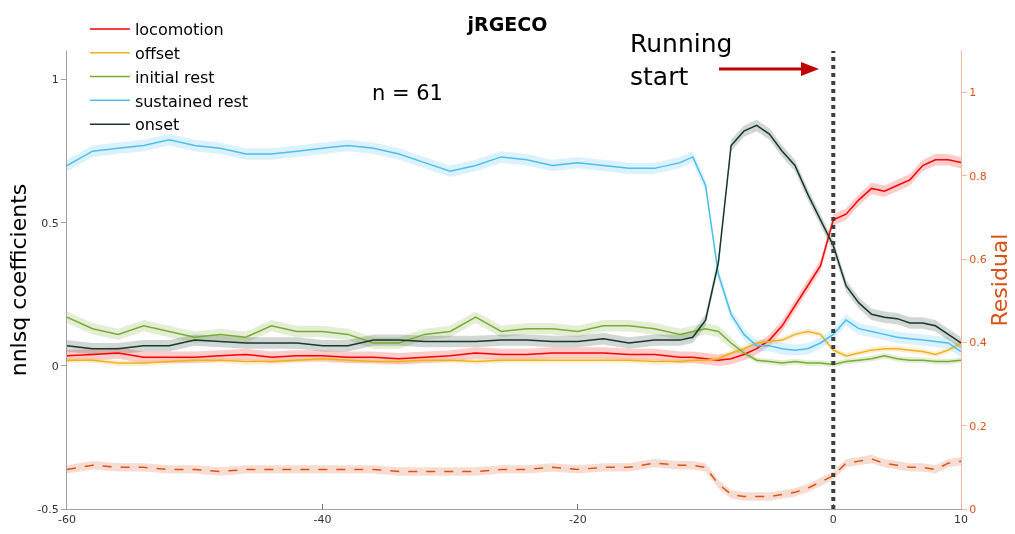  What do you see at coordinates (408, 93) in the screenshot?
I see `annotation: n = 61` at bounding box center [408, 93].